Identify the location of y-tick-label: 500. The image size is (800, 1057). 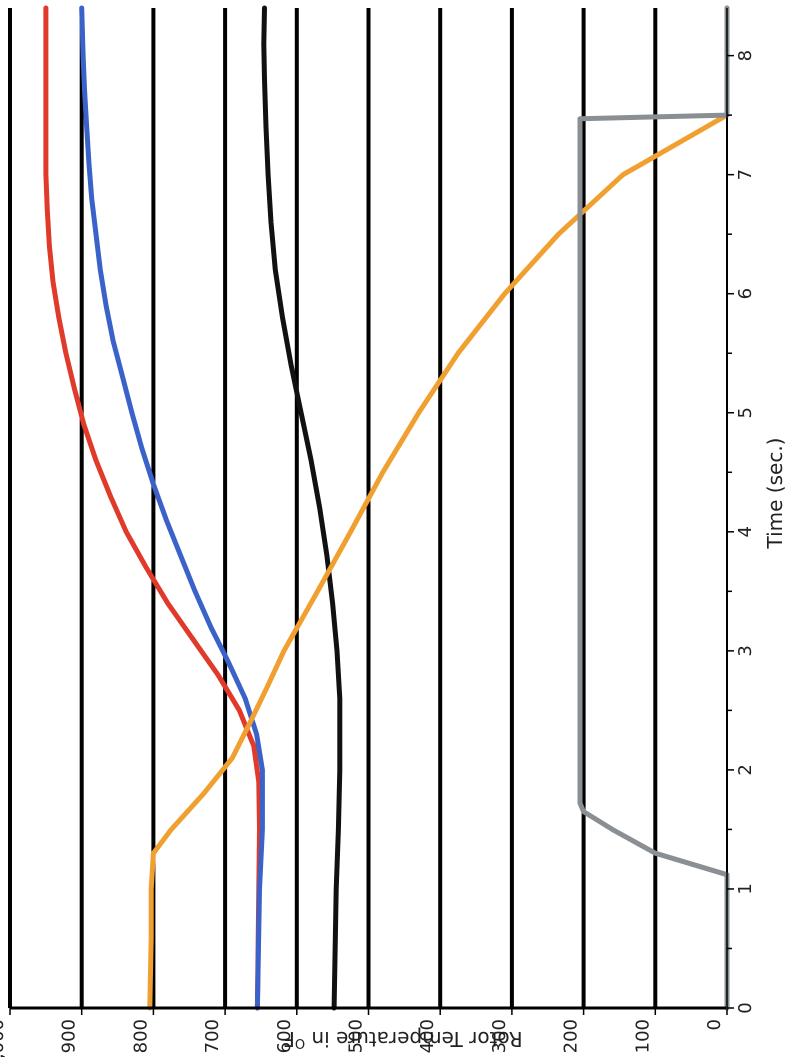
(356, 1036).